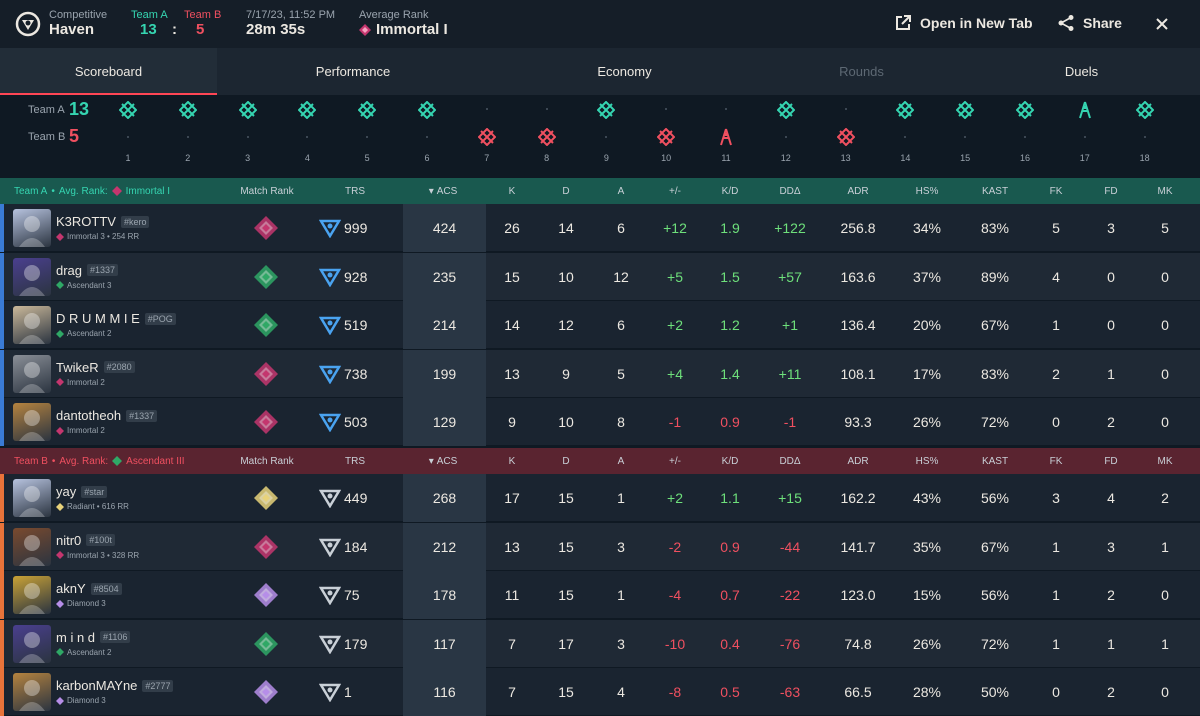  Describe the element at coordinates (427, 136) in the screenshot. I see `round-6: 6` at that location.